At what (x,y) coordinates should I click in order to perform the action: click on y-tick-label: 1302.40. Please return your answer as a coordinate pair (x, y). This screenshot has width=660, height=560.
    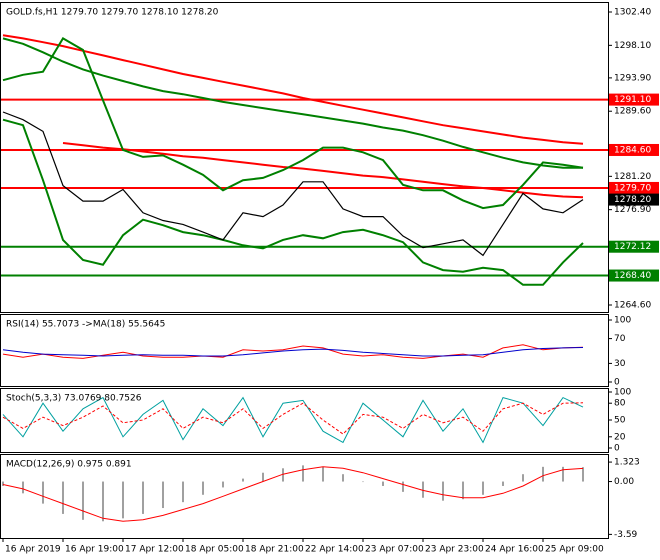
    Looking at the image, I should click on (632, 13).